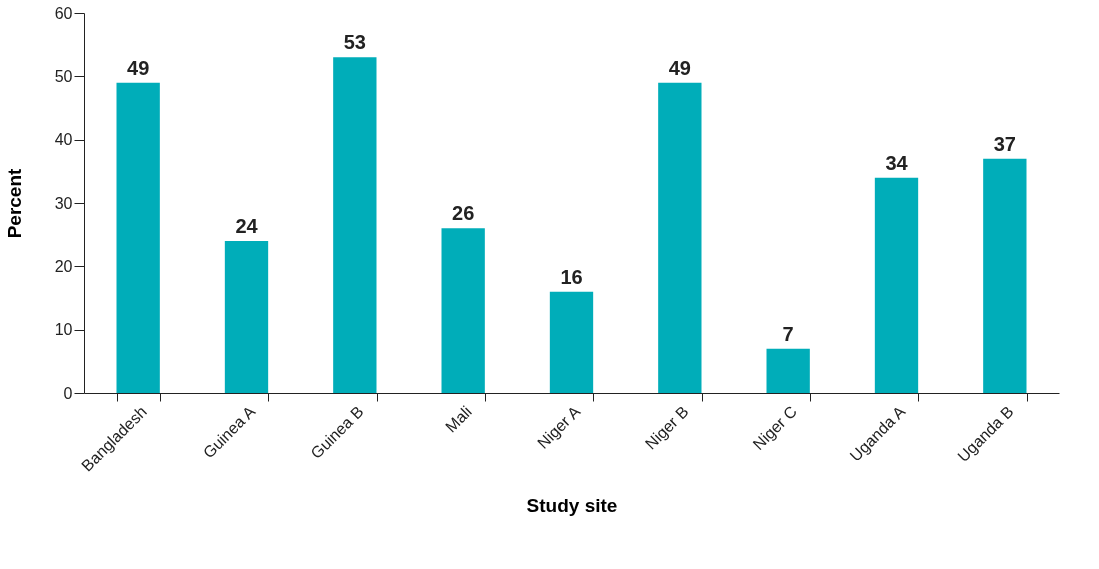 This screenshot has width=1099, height=569. I want to click on data-label: 7, so click(788, 333).